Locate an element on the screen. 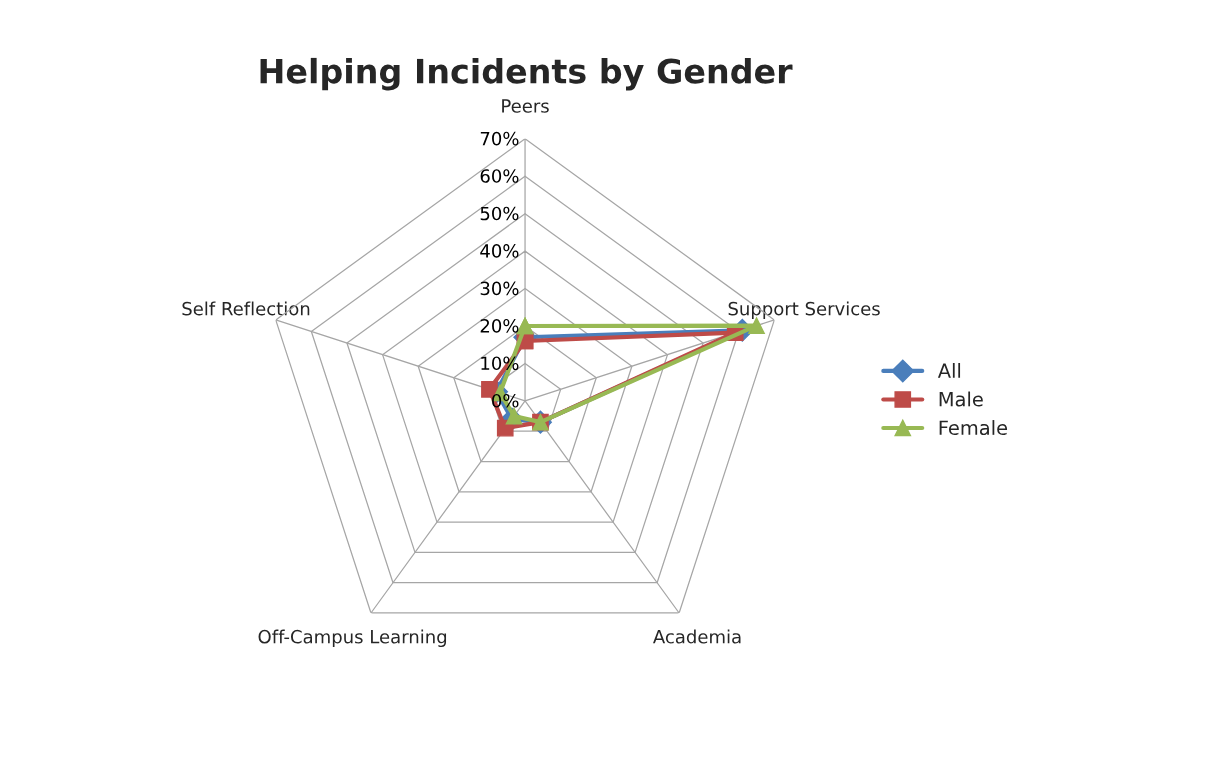  y-tick-label: 40% is located at coordinates (499, 251).